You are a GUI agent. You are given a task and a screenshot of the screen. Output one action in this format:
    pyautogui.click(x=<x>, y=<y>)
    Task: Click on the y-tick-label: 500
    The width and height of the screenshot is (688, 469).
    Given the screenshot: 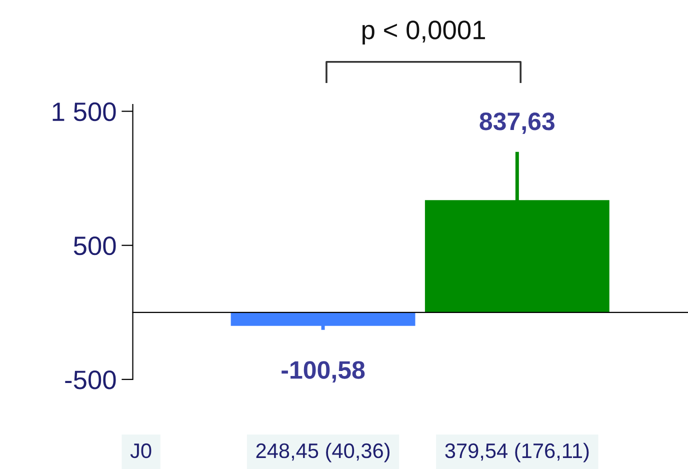 What is the action you would take?
    pyautogui.click(x=95, y=246)
    